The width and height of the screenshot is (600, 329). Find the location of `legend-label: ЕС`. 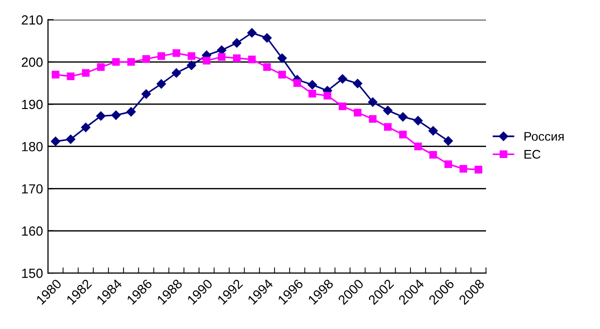

legend-label: ЕС is located at coordinates (532, 154).